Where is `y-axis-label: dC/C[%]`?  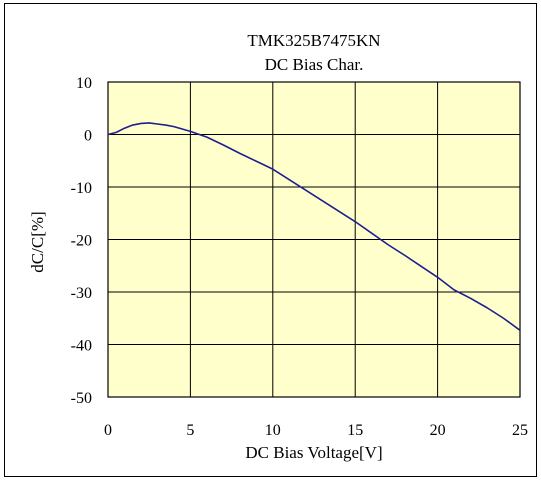
y-axis-label: dC/C[%] is located at coordinates (37, 241).